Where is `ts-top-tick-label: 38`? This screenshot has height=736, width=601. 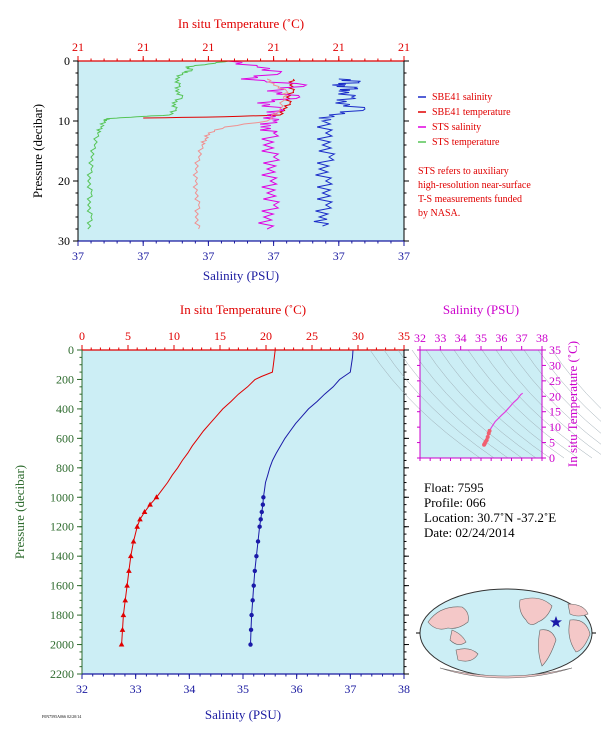 ts-top-tick-label: 38 is located at coordinates (542, 338).